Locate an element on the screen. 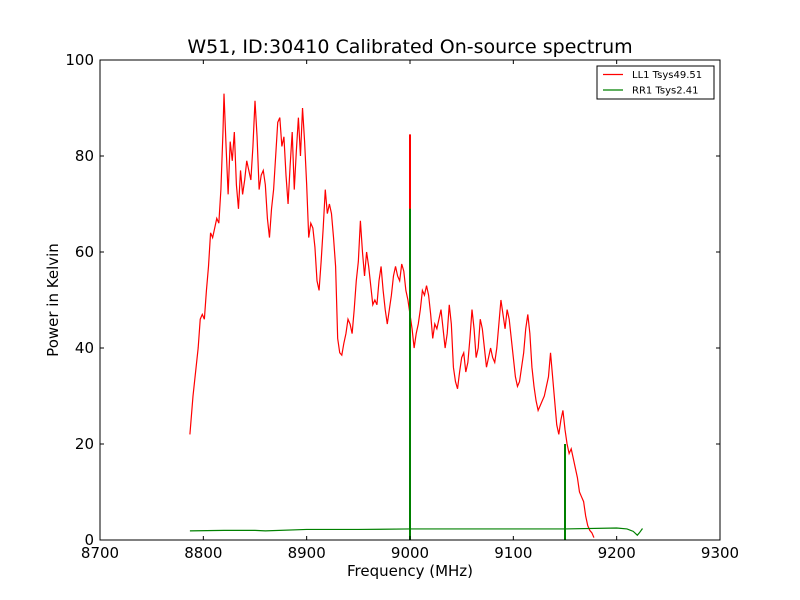 The width and height of the screenshot is (800, 600). legend: LL1 Tsys49.51 RR1 Tsys2.41 is located at coordinates (655, 82).